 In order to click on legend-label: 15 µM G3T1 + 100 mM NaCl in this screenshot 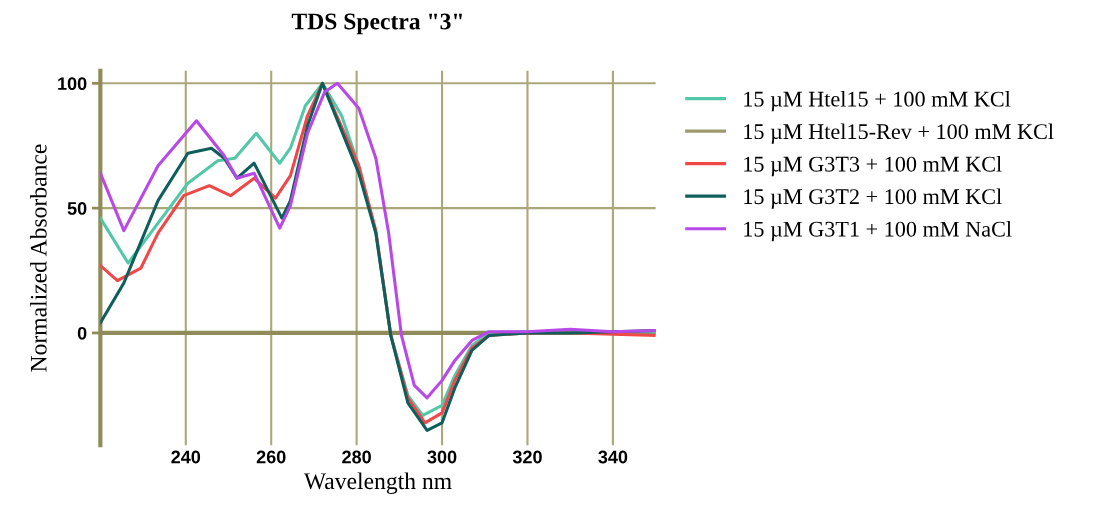, I will do `click(878, 231)`.